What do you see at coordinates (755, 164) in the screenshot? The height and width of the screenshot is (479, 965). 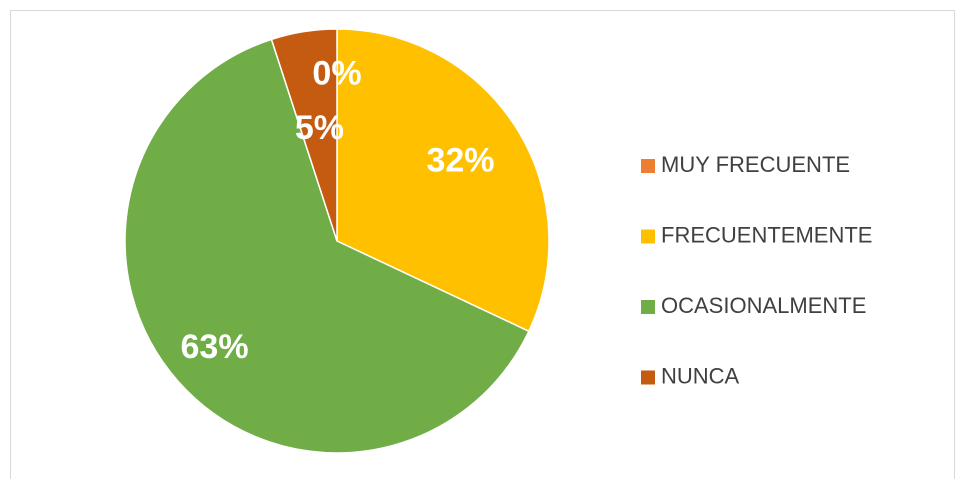 I see `legend-label: MUY FRECUENTE` at bounding box center [755, 164].